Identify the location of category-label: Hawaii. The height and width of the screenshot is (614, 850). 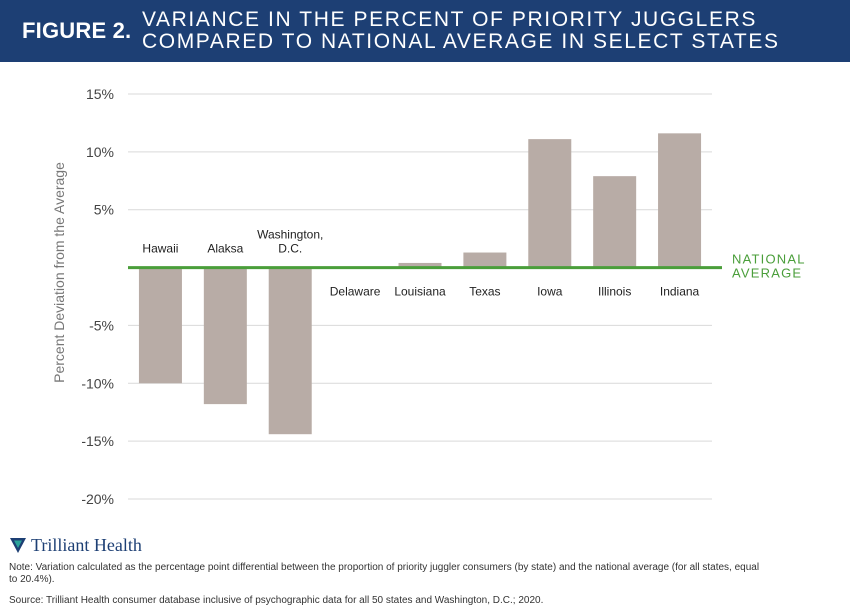
(160, 249).